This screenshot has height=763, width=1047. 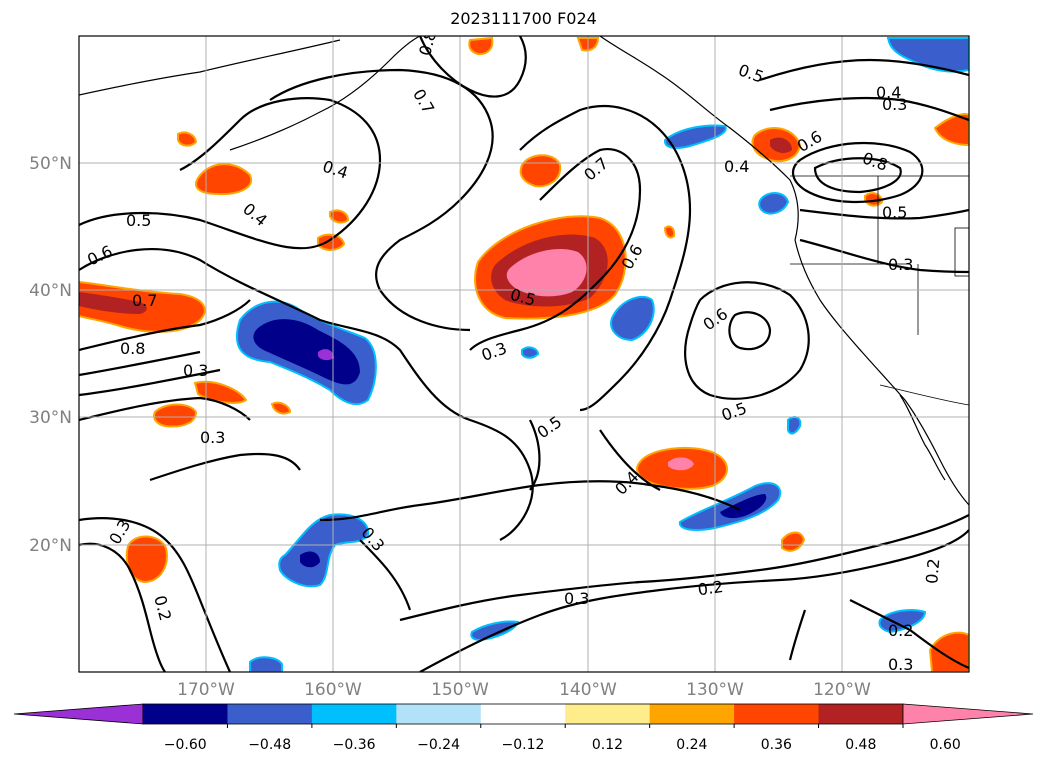 What do you see at coordinates (715, 690) in the screenshot?
I see `lon-label: 130°W` at bounding box center [715, 690].